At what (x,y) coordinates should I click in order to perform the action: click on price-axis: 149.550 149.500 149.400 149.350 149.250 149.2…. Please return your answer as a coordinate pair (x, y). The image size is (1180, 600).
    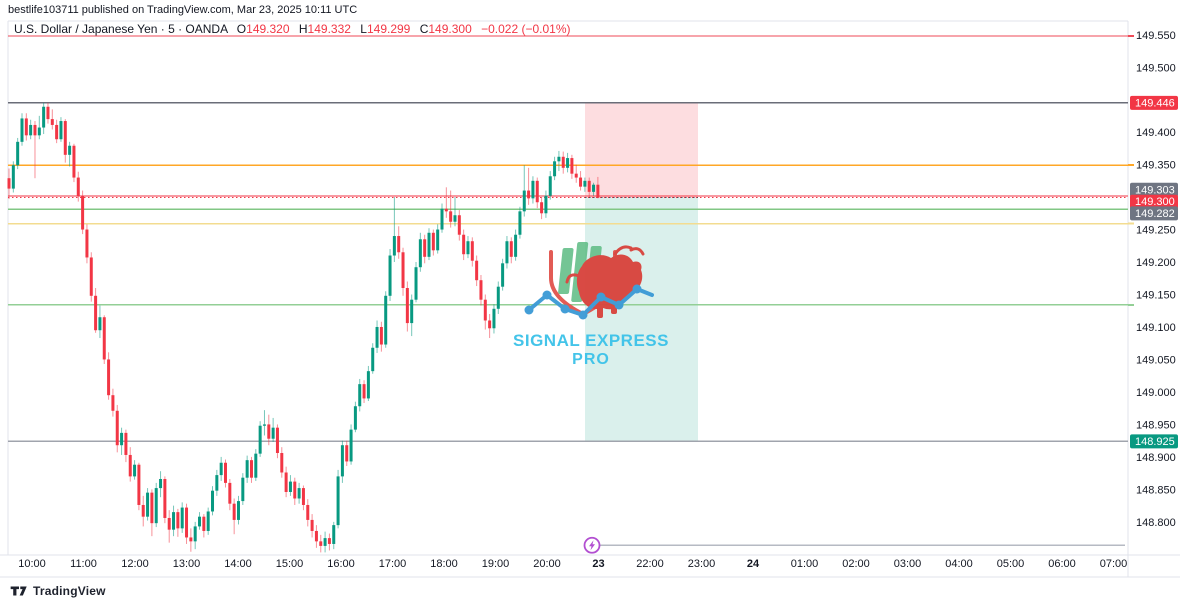
    Looking at the image, I should click on (1154, 279).